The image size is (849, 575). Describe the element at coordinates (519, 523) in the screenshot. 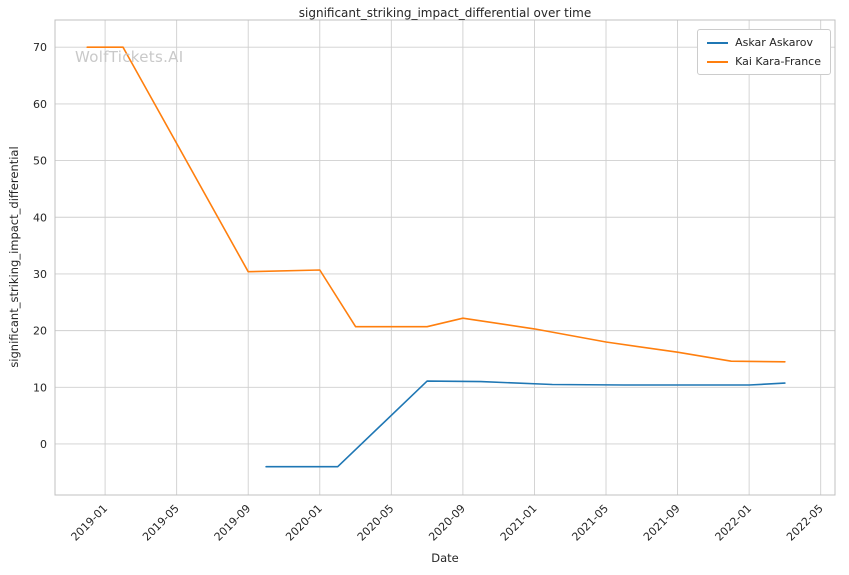

I see `x-tick-label: 2021-01` at that location.